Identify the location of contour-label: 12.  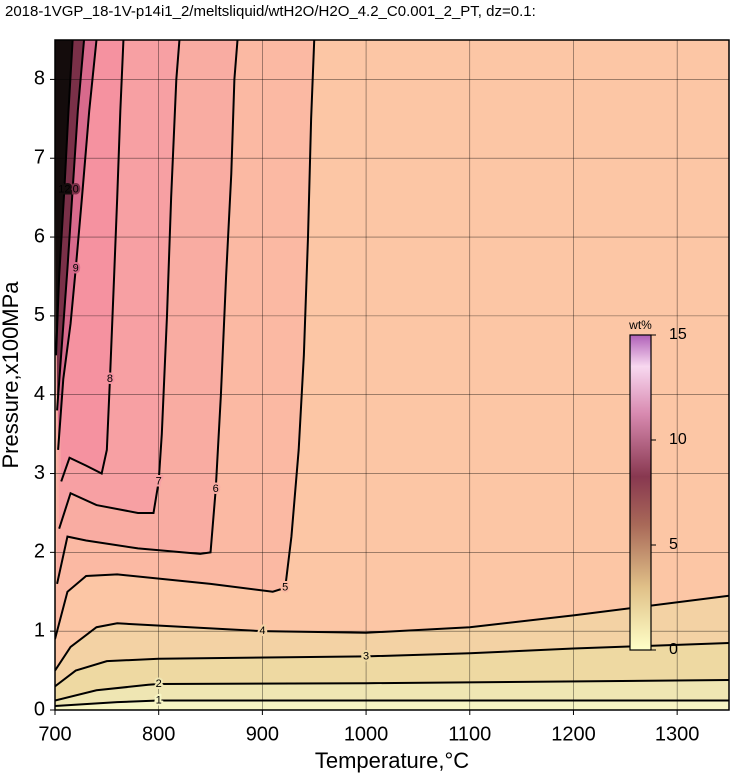
(64, 190).